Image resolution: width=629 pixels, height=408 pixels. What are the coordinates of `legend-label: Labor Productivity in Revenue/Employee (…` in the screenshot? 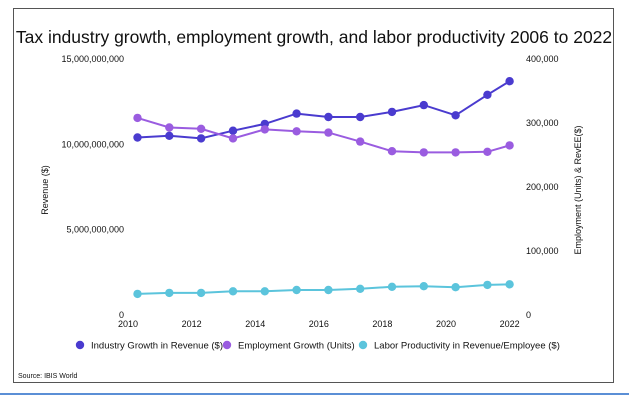 It's located at (467, 346).